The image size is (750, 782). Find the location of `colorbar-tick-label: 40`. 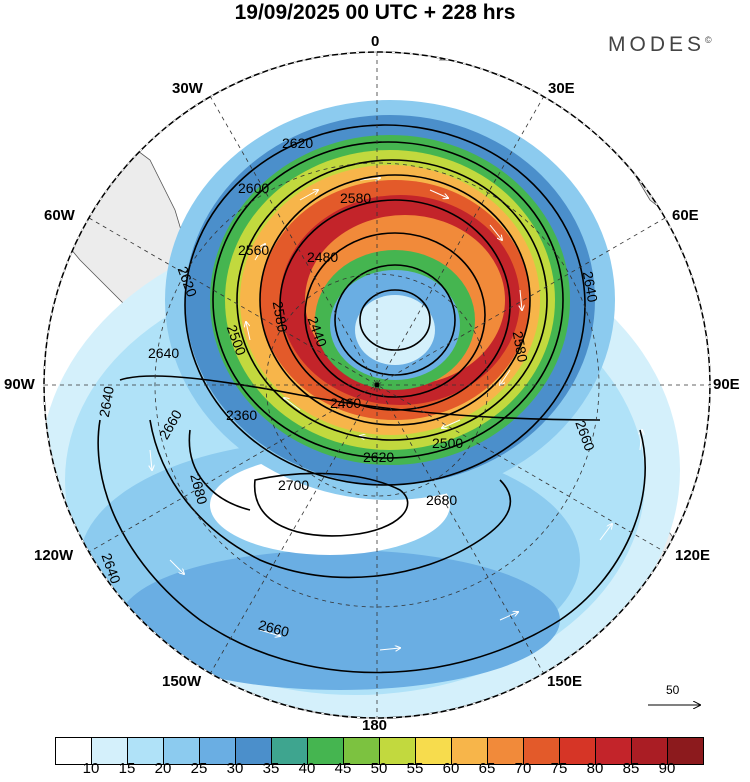

colorbar-tick-label: 40 is located at coordinates (307, 768).